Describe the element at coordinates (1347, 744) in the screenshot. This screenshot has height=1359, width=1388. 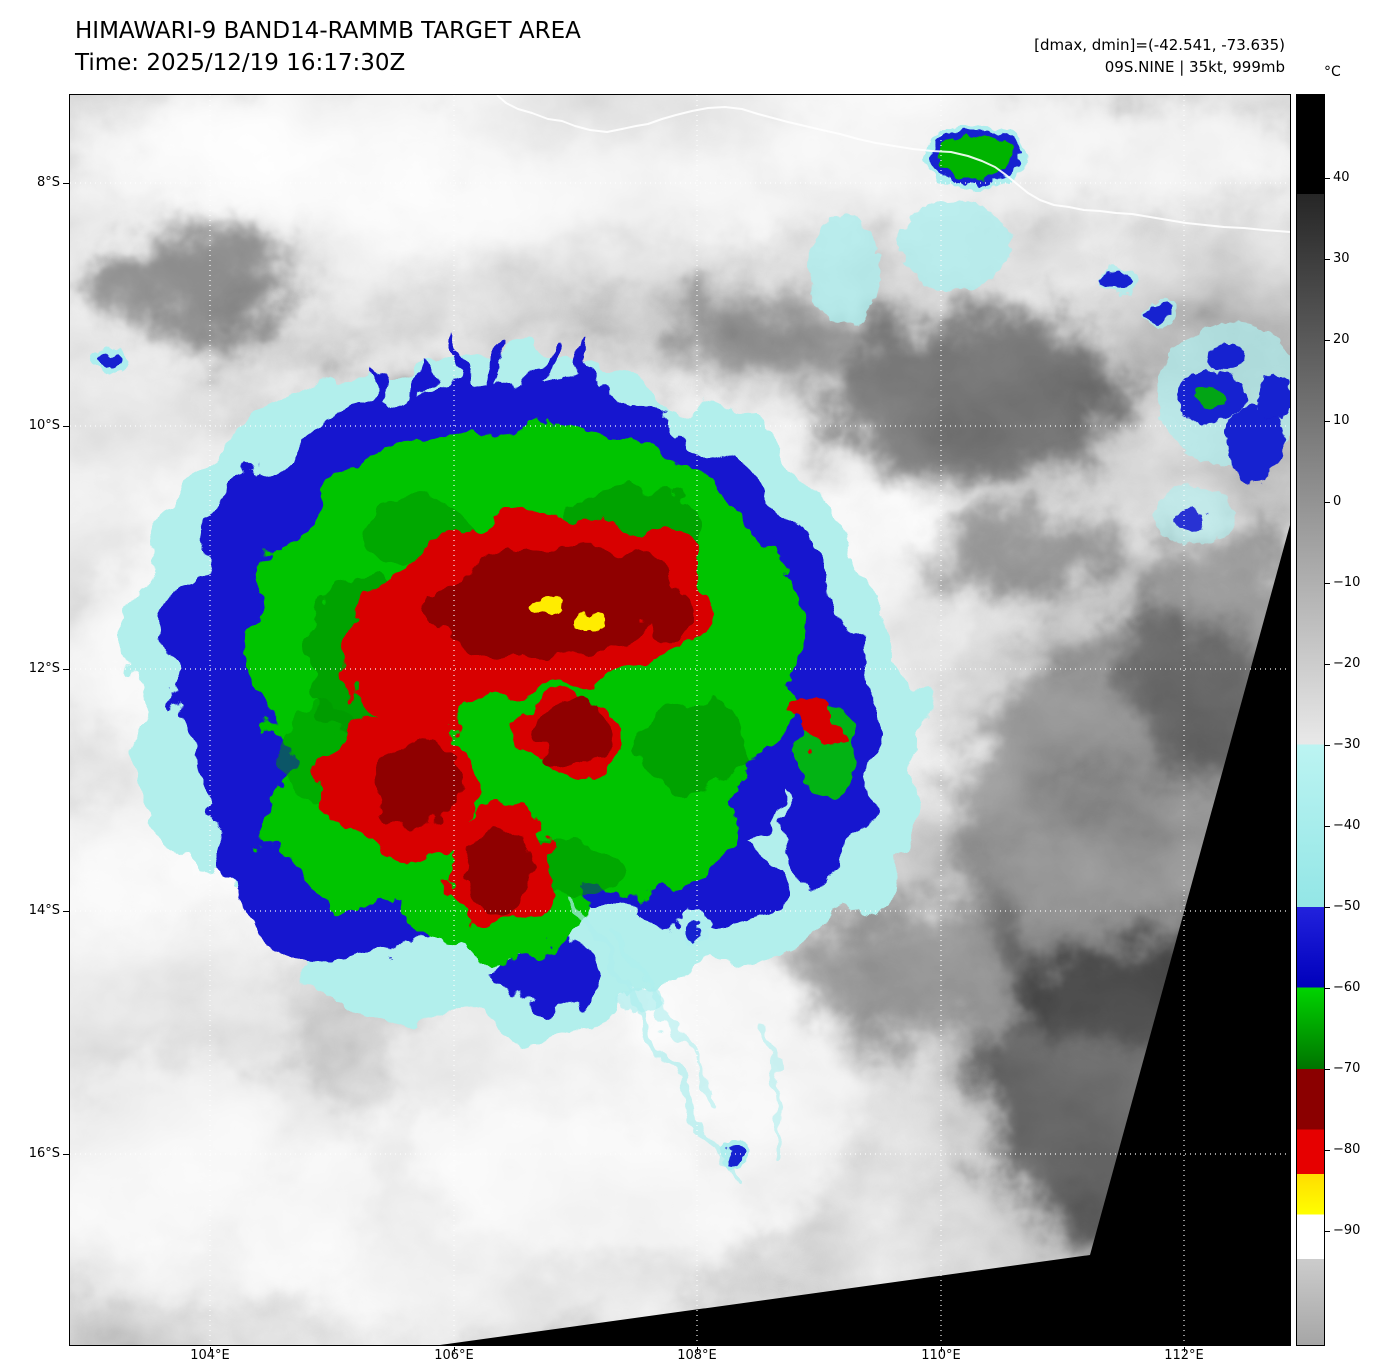
I see `colorbar-tick-label: −30` at that location.